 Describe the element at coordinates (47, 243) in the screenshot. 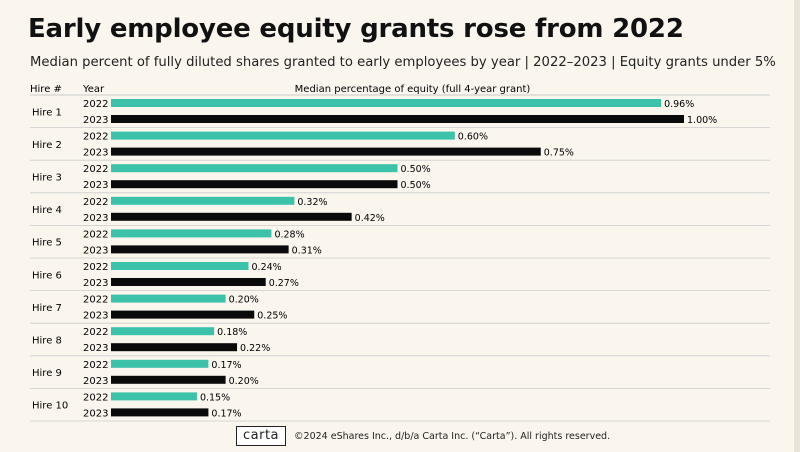

I see `hire-label: Hire 5` at that location.